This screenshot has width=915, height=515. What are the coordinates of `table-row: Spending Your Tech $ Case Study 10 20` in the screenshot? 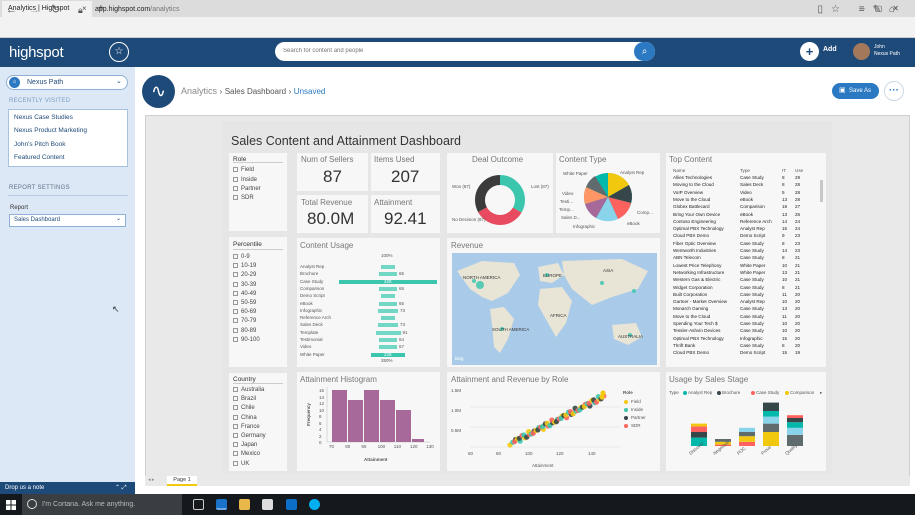 It's located at (745, 324).